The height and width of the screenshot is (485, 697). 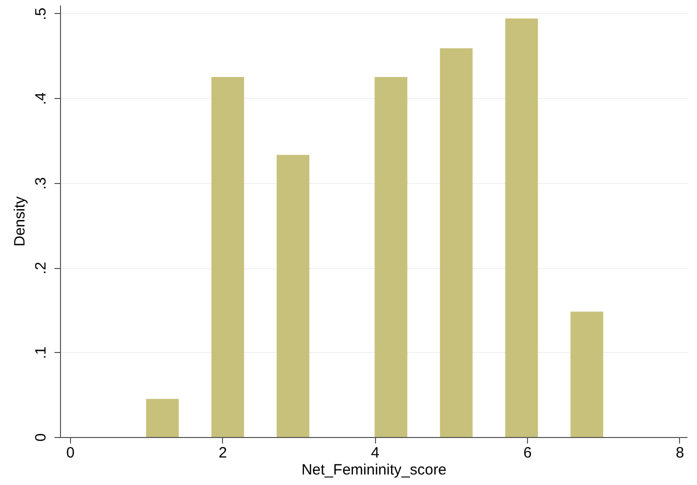 What do you see at coordinates (41, 268) in the screenshot?
I see `y-tick-label: .2` at bounding box center [41, 268].